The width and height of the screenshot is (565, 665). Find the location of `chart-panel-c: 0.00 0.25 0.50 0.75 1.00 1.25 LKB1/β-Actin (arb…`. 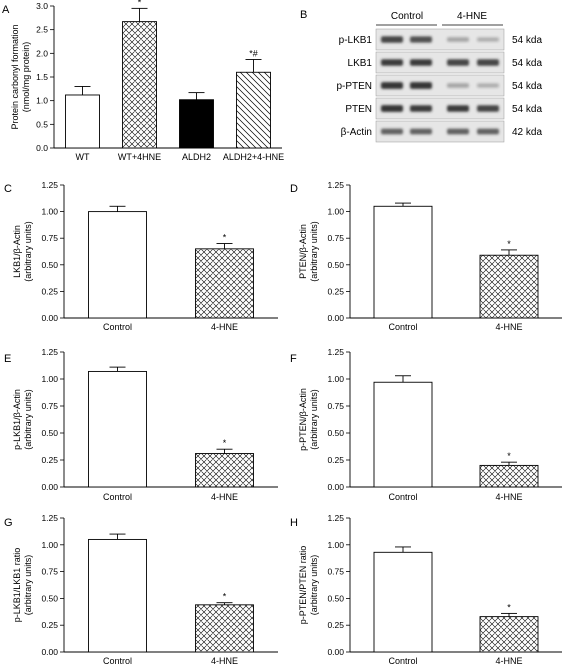

chart-panel-c: 0.00 0.25 0.50 0.75 1.00 1.25 LKB1/β-Actin (arb… is located at coordinates (145, 256).